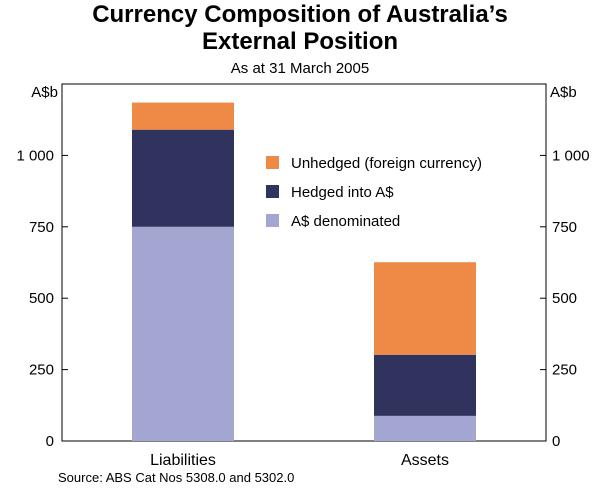 This screenshot has width=600, height=491. I want to click on bar-liabilities-a-denominated, so click(183, 333).